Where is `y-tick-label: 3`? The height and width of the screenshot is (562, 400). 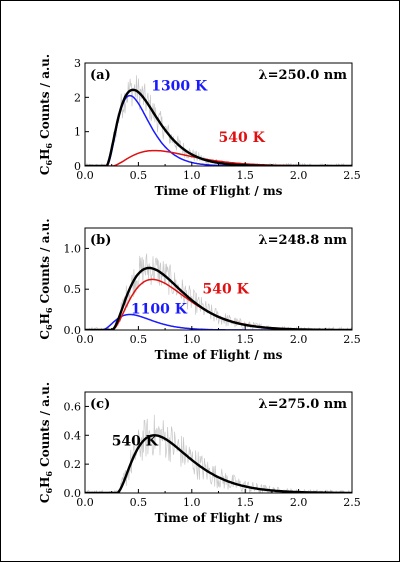
y-tick-label: 3 is located at coordinates (77, 63).